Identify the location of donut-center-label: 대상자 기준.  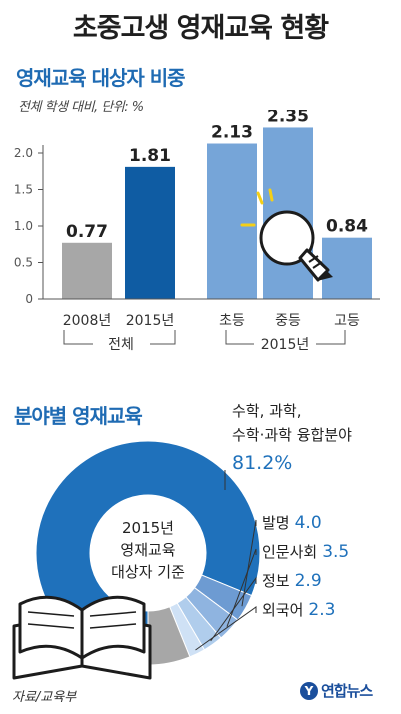
(148, 572).